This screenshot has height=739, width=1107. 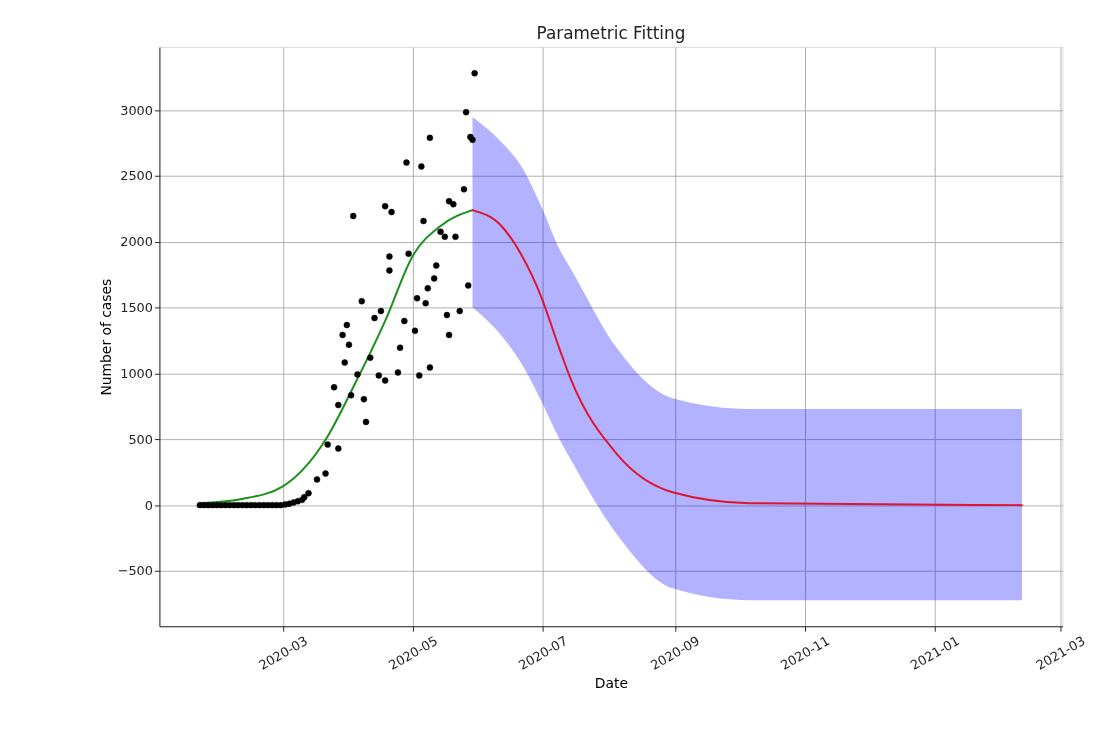 What do you see at coordinates (611, 682) in the screenshot?
I see `x-axis-title: Date` at bounding box center [611, 682].